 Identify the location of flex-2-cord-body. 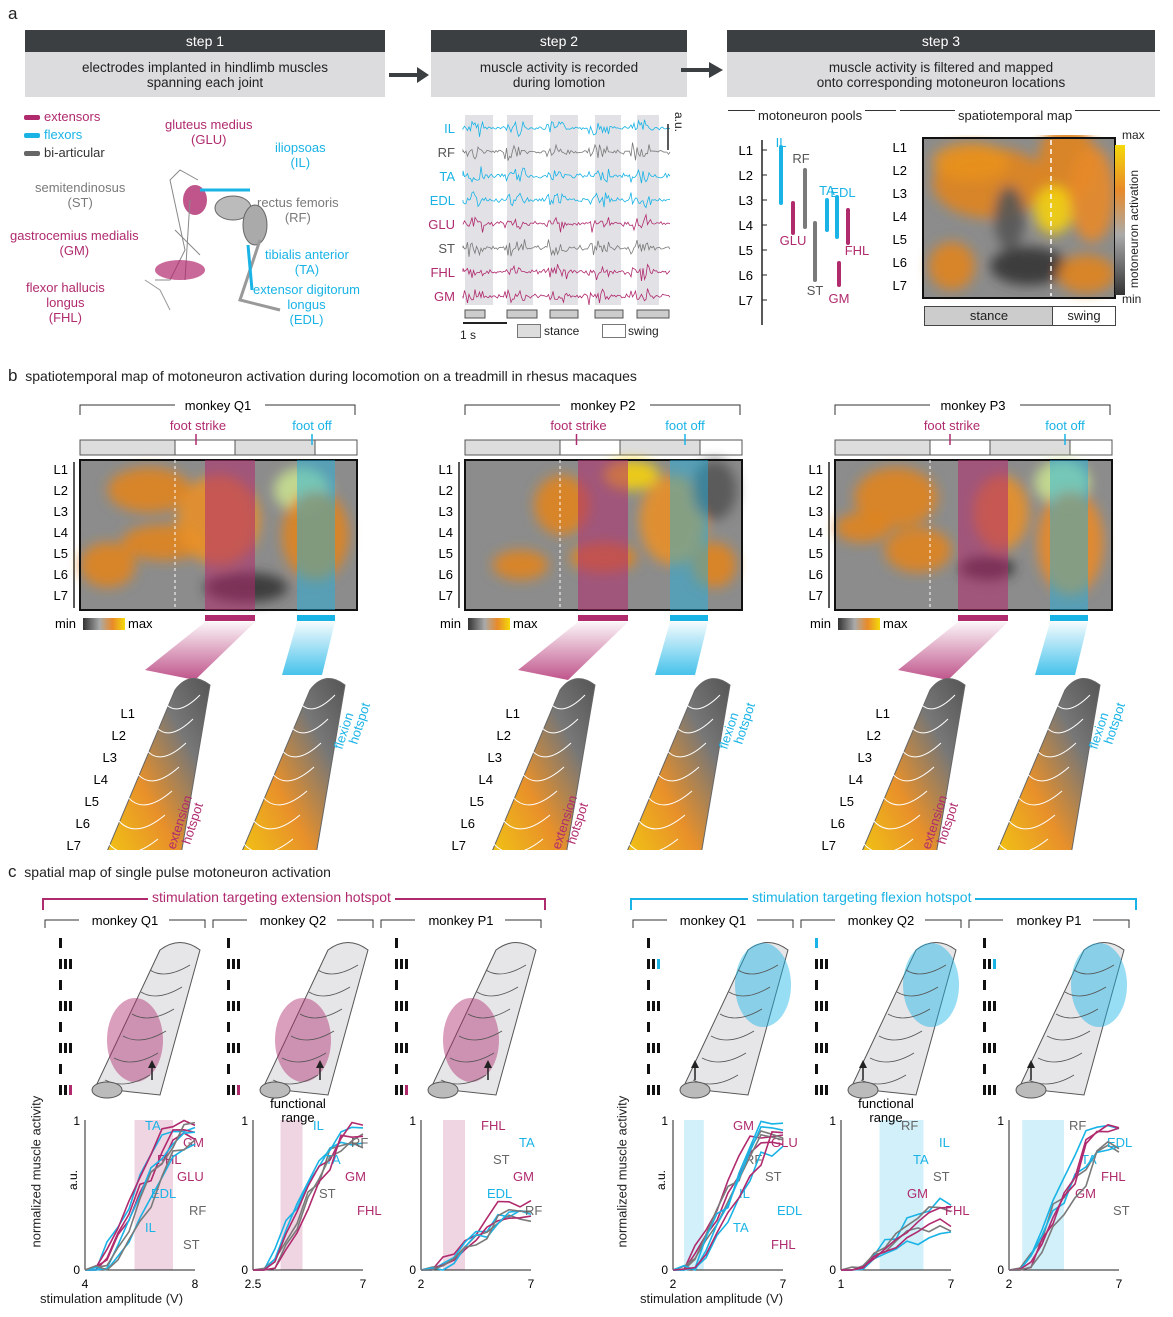
(1071, 1019).